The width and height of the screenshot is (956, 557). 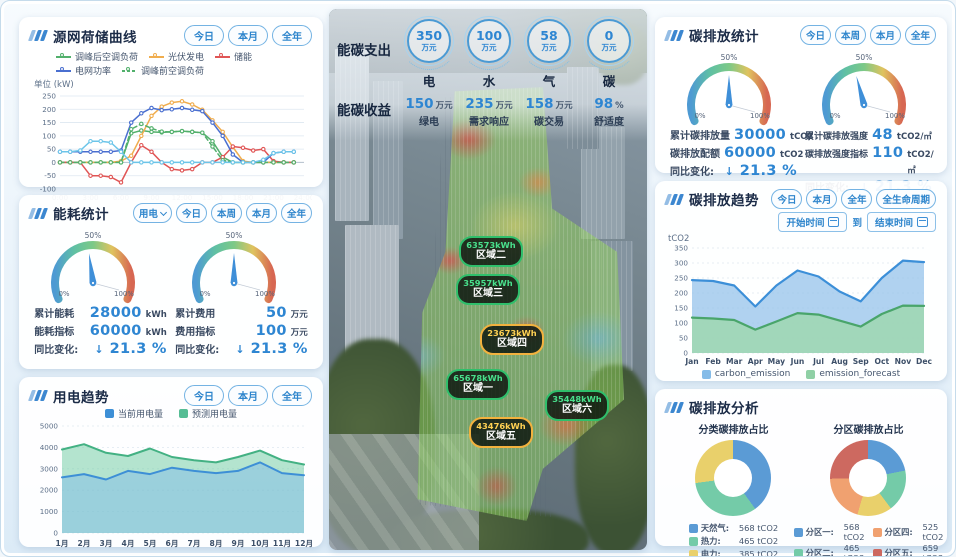 What do you see at coordinates (829, 549) in the screenshot?
I see `legend-item: 分区二:465 tCO2` at bounding box center [829, 549].